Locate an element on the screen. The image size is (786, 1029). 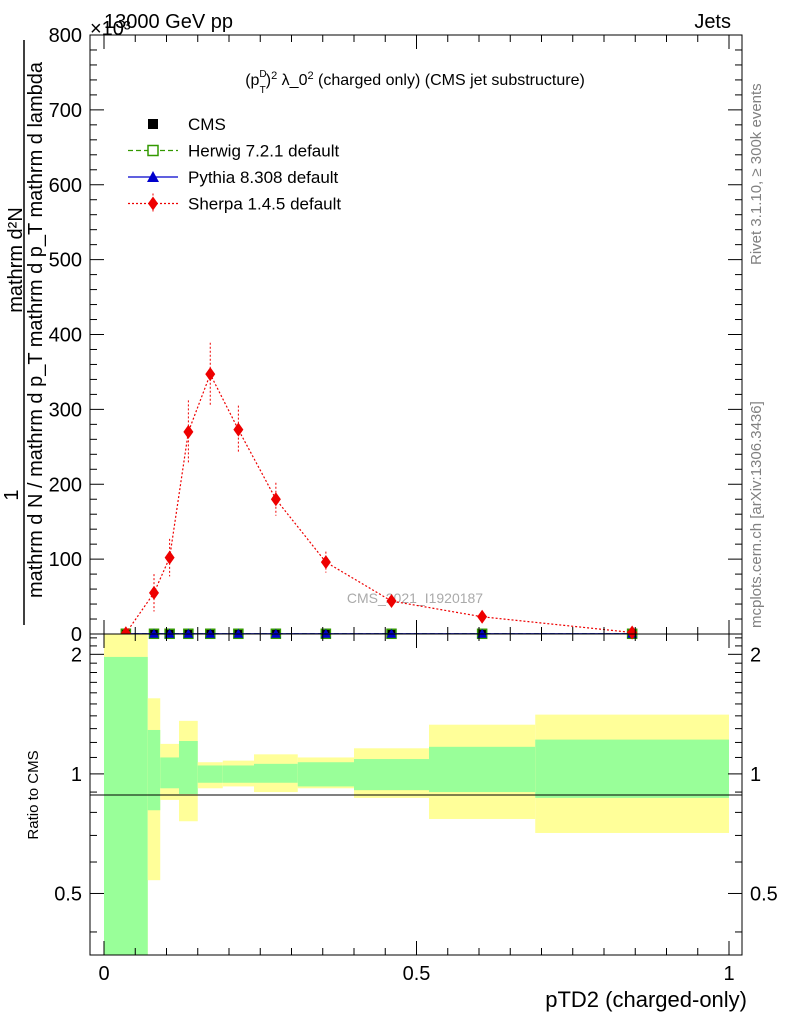
legend-herwig-marker is located at coordinates (153, 150).